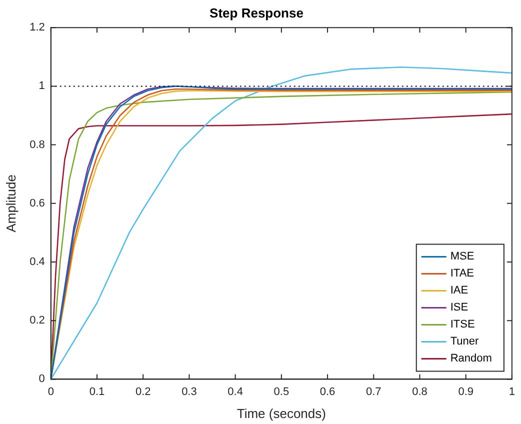 The height and width of the screenshot is (424, 521). Describe the element at coordinates (512, 392) in the screenshot. I see `x-tick-label: 1` at that location.